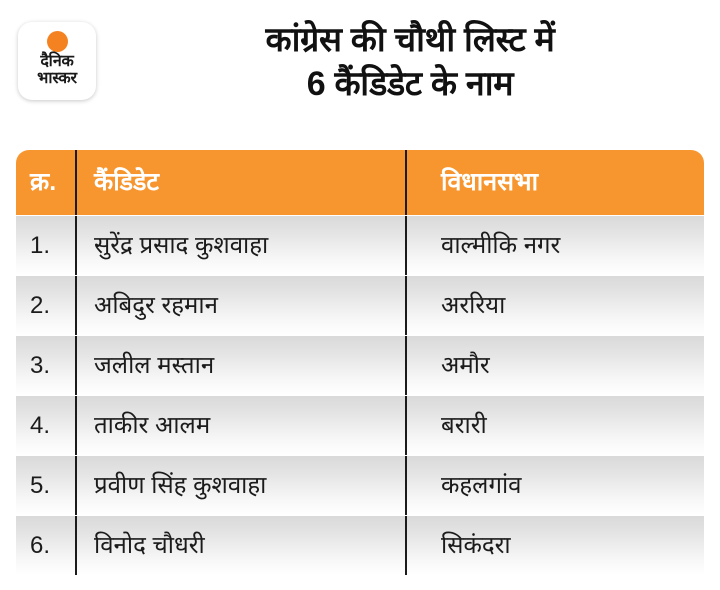  What do you see at coordinates (410, 84) in the screenshot?
I see `headline-line-2: 6 कैंडिडेट के नाम` at bounding box center [410, 84].